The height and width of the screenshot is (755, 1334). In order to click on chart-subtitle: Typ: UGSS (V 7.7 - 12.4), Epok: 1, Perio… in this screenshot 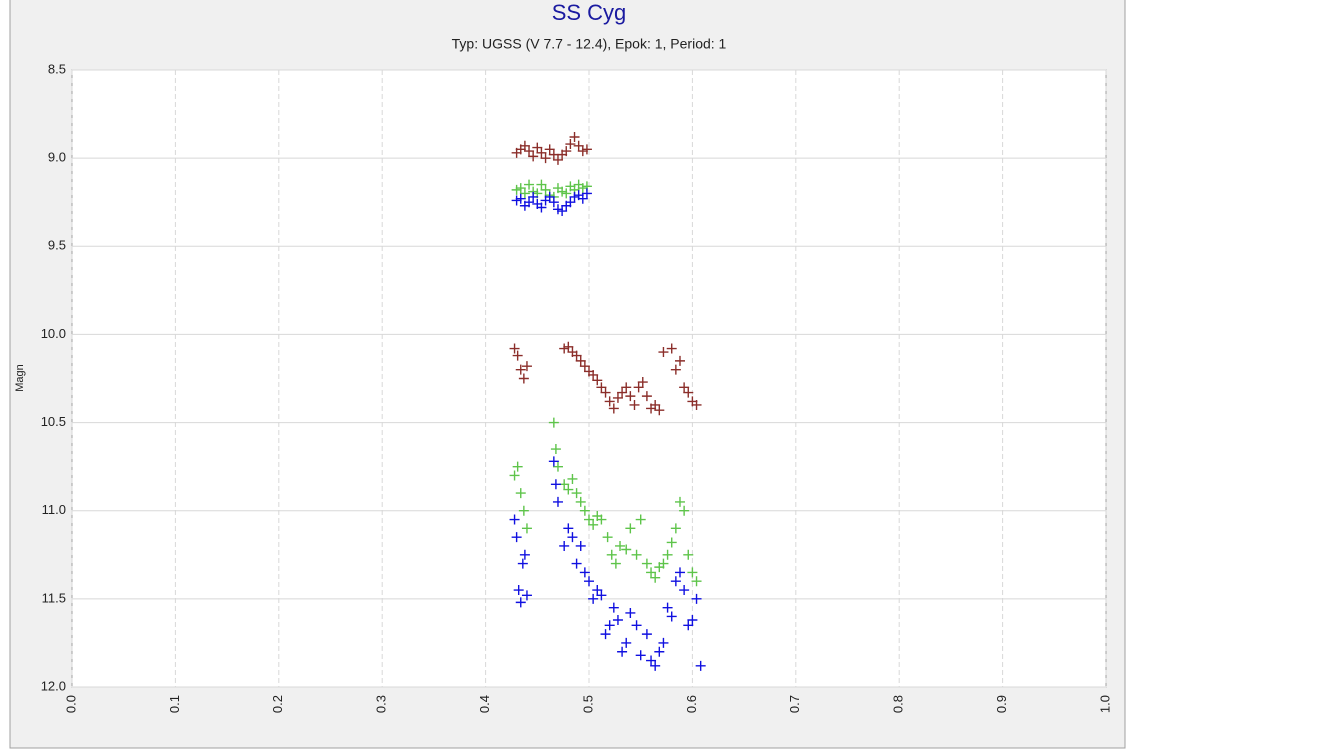, I will do `click(589, 44)`.